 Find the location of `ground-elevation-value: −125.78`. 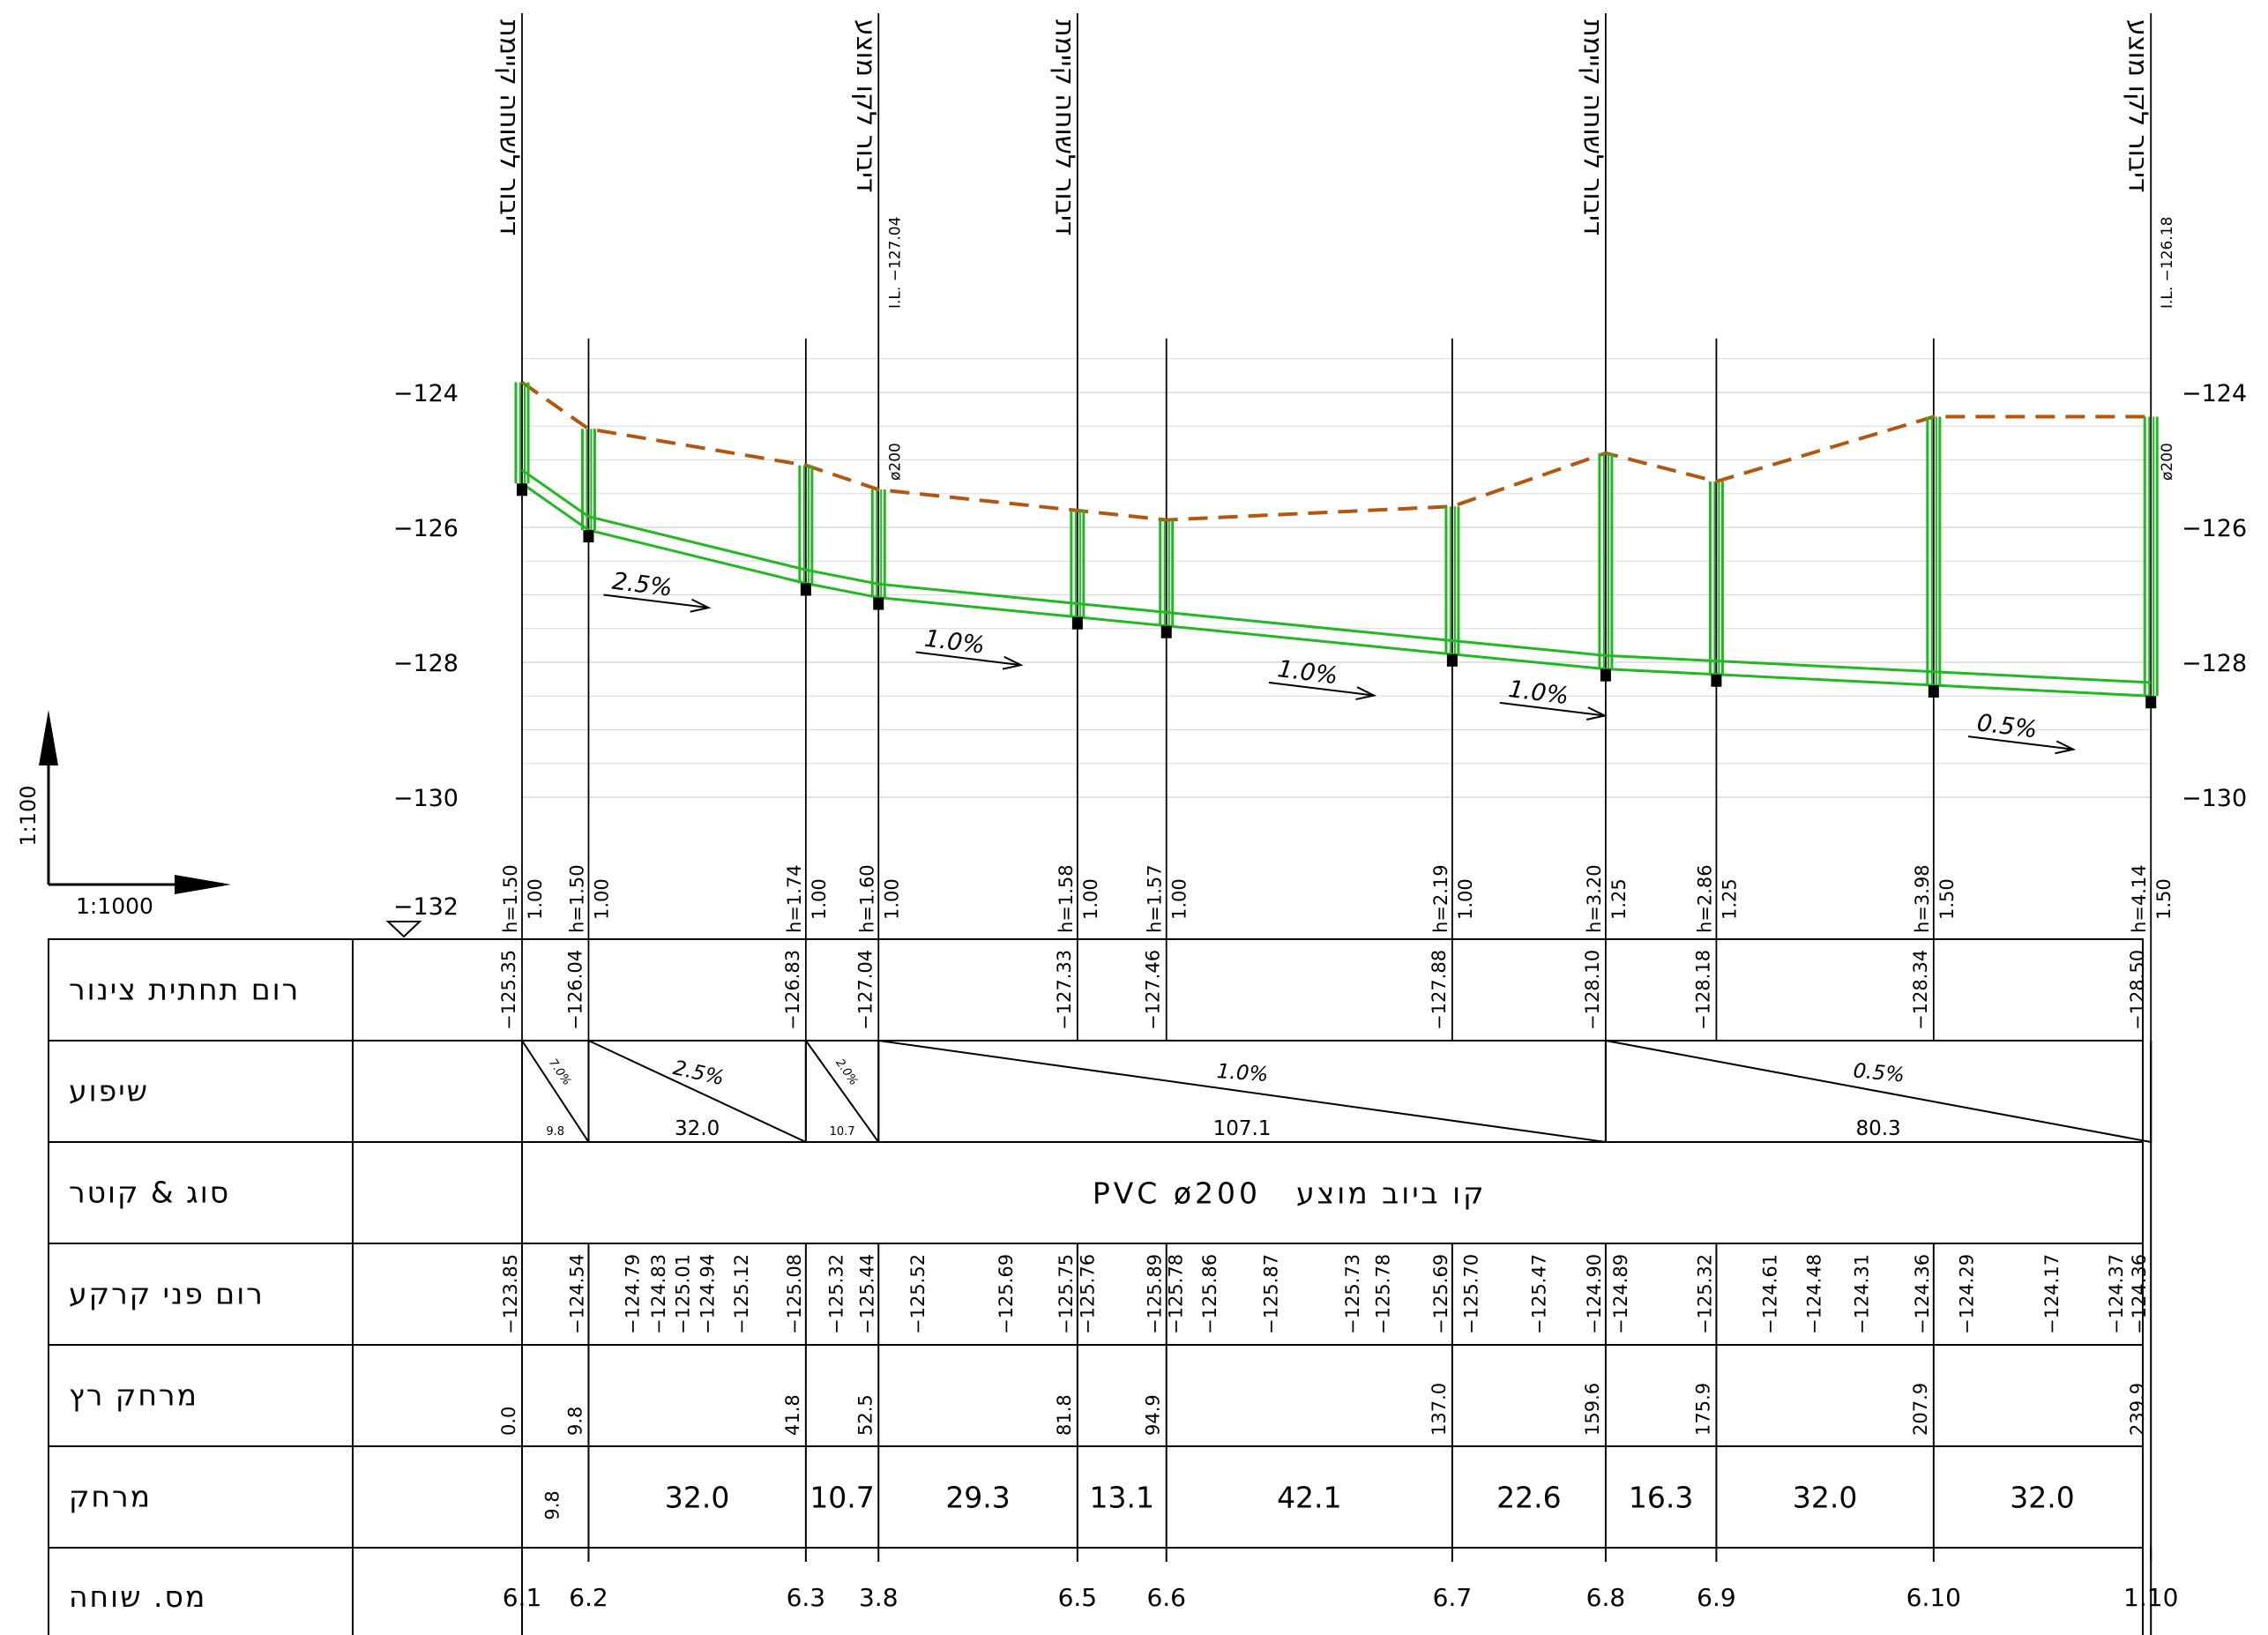

ground-elevation-value: −125.78 is located at coordinates (1176, 1294).